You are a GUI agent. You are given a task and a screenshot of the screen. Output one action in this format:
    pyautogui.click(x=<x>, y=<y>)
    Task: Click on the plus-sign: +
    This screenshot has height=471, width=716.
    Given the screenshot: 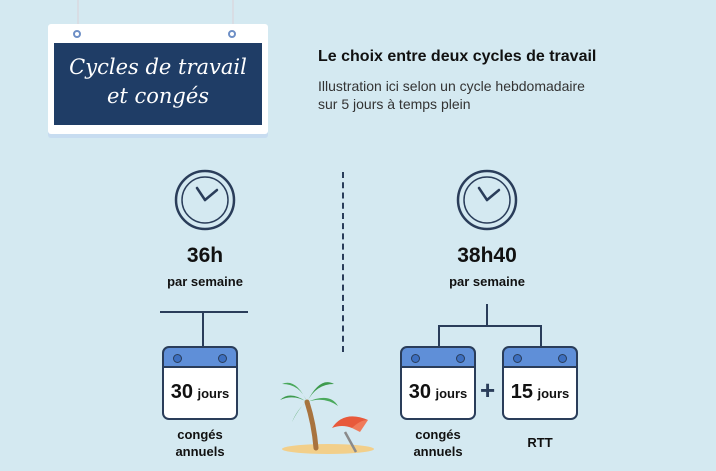 What is the action you would take?
    pyautogui.click(x=488, y=390)
    